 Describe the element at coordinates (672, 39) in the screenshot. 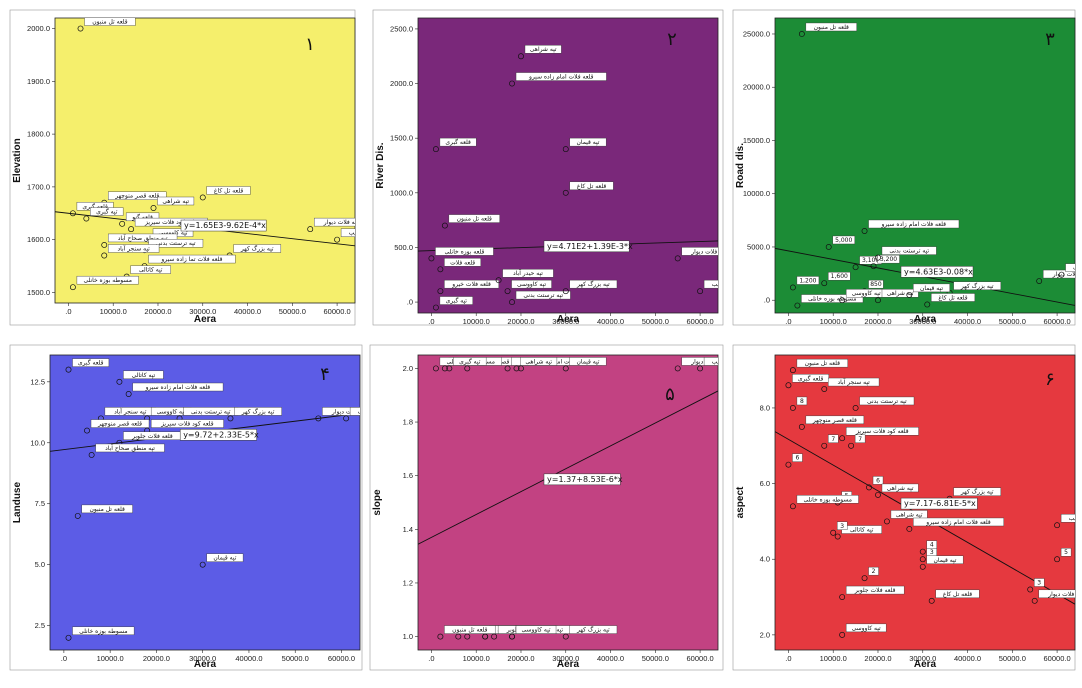

I see `panel-number: ٢` at that location.